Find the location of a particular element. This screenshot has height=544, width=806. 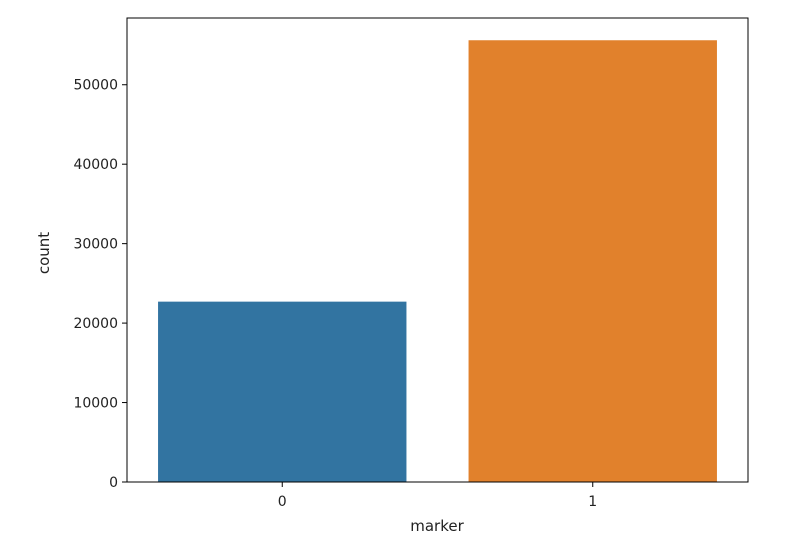

x-axis-label: marker is located at coordinates (437, 526).